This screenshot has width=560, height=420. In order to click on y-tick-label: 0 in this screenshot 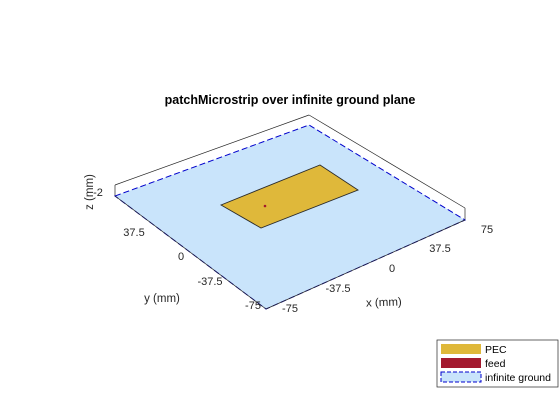, I will do `click(181, 257)`.